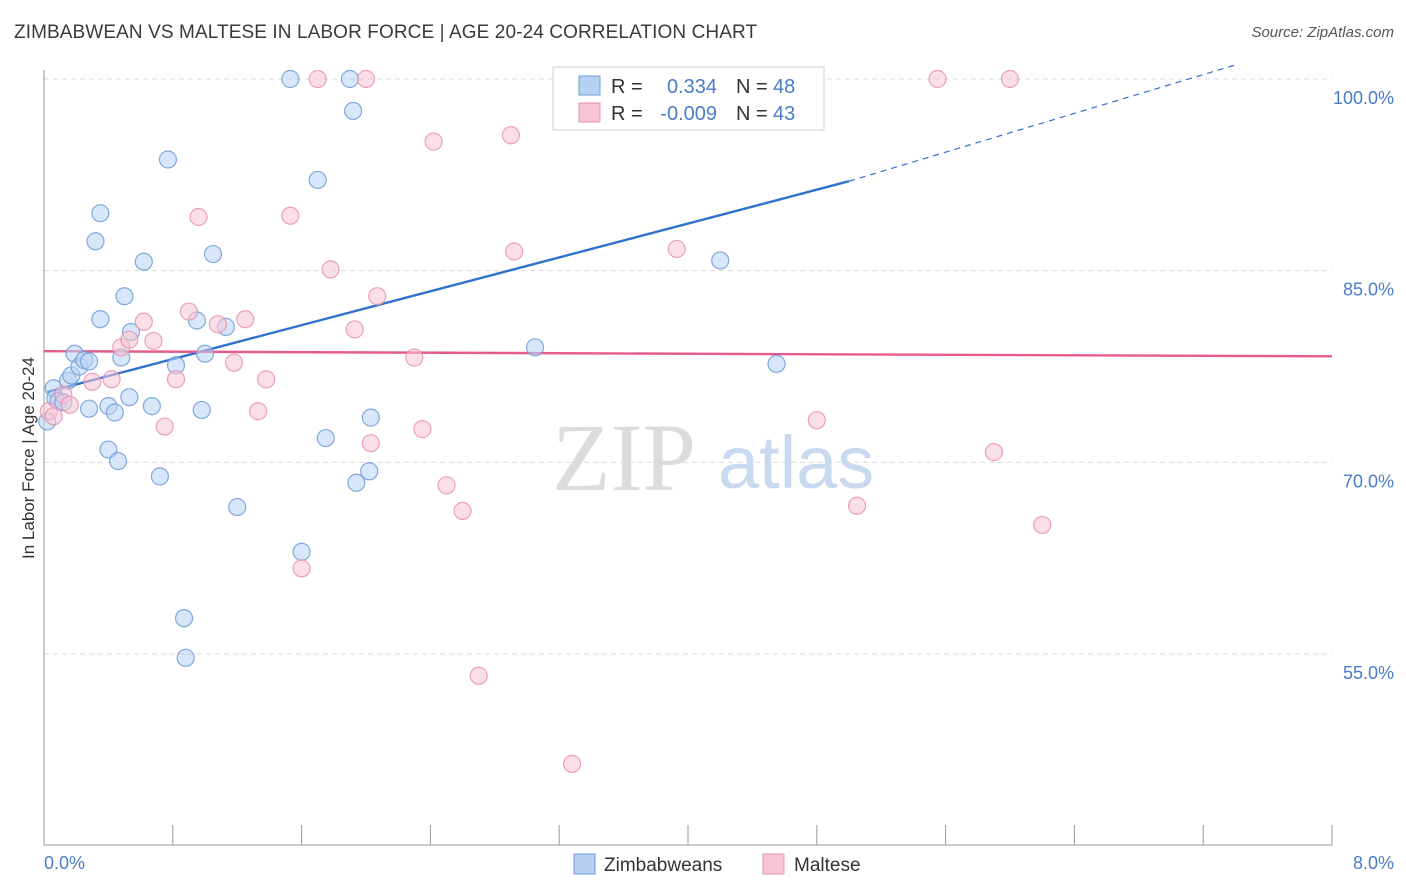  Describe the element at coordinates (589, 85) in the screenshot. I see `legend-swatch-blue` at that location.